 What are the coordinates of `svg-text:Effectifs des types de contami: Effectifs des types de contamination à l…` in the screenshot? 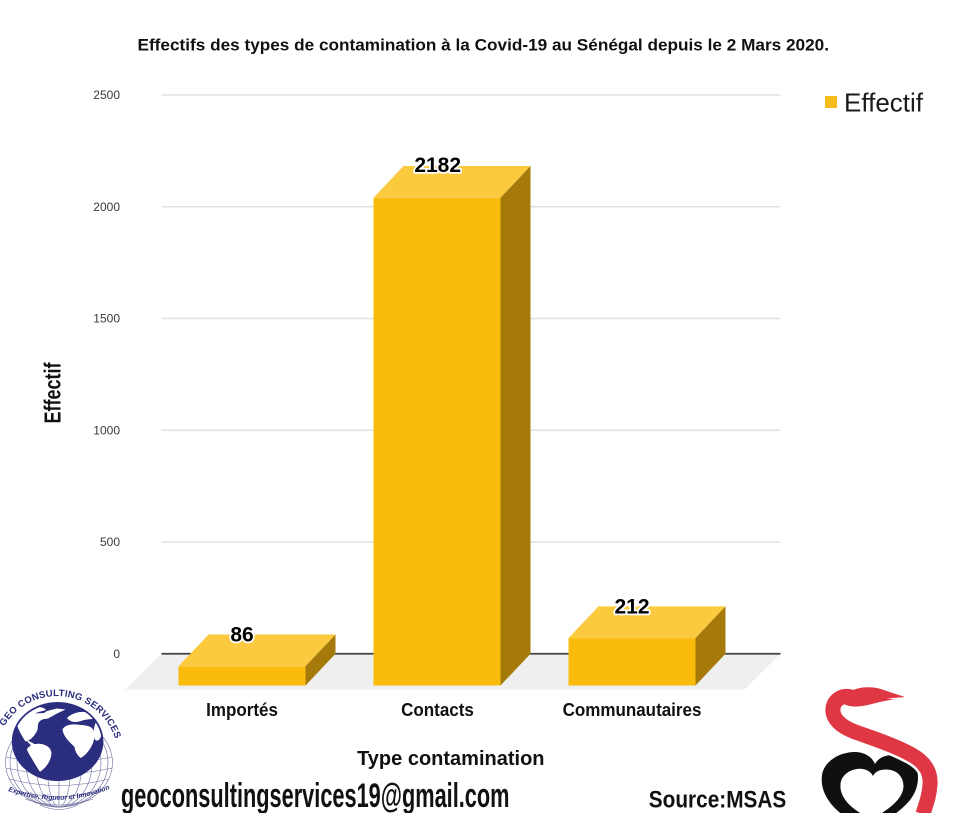 It's located at (484, 46).